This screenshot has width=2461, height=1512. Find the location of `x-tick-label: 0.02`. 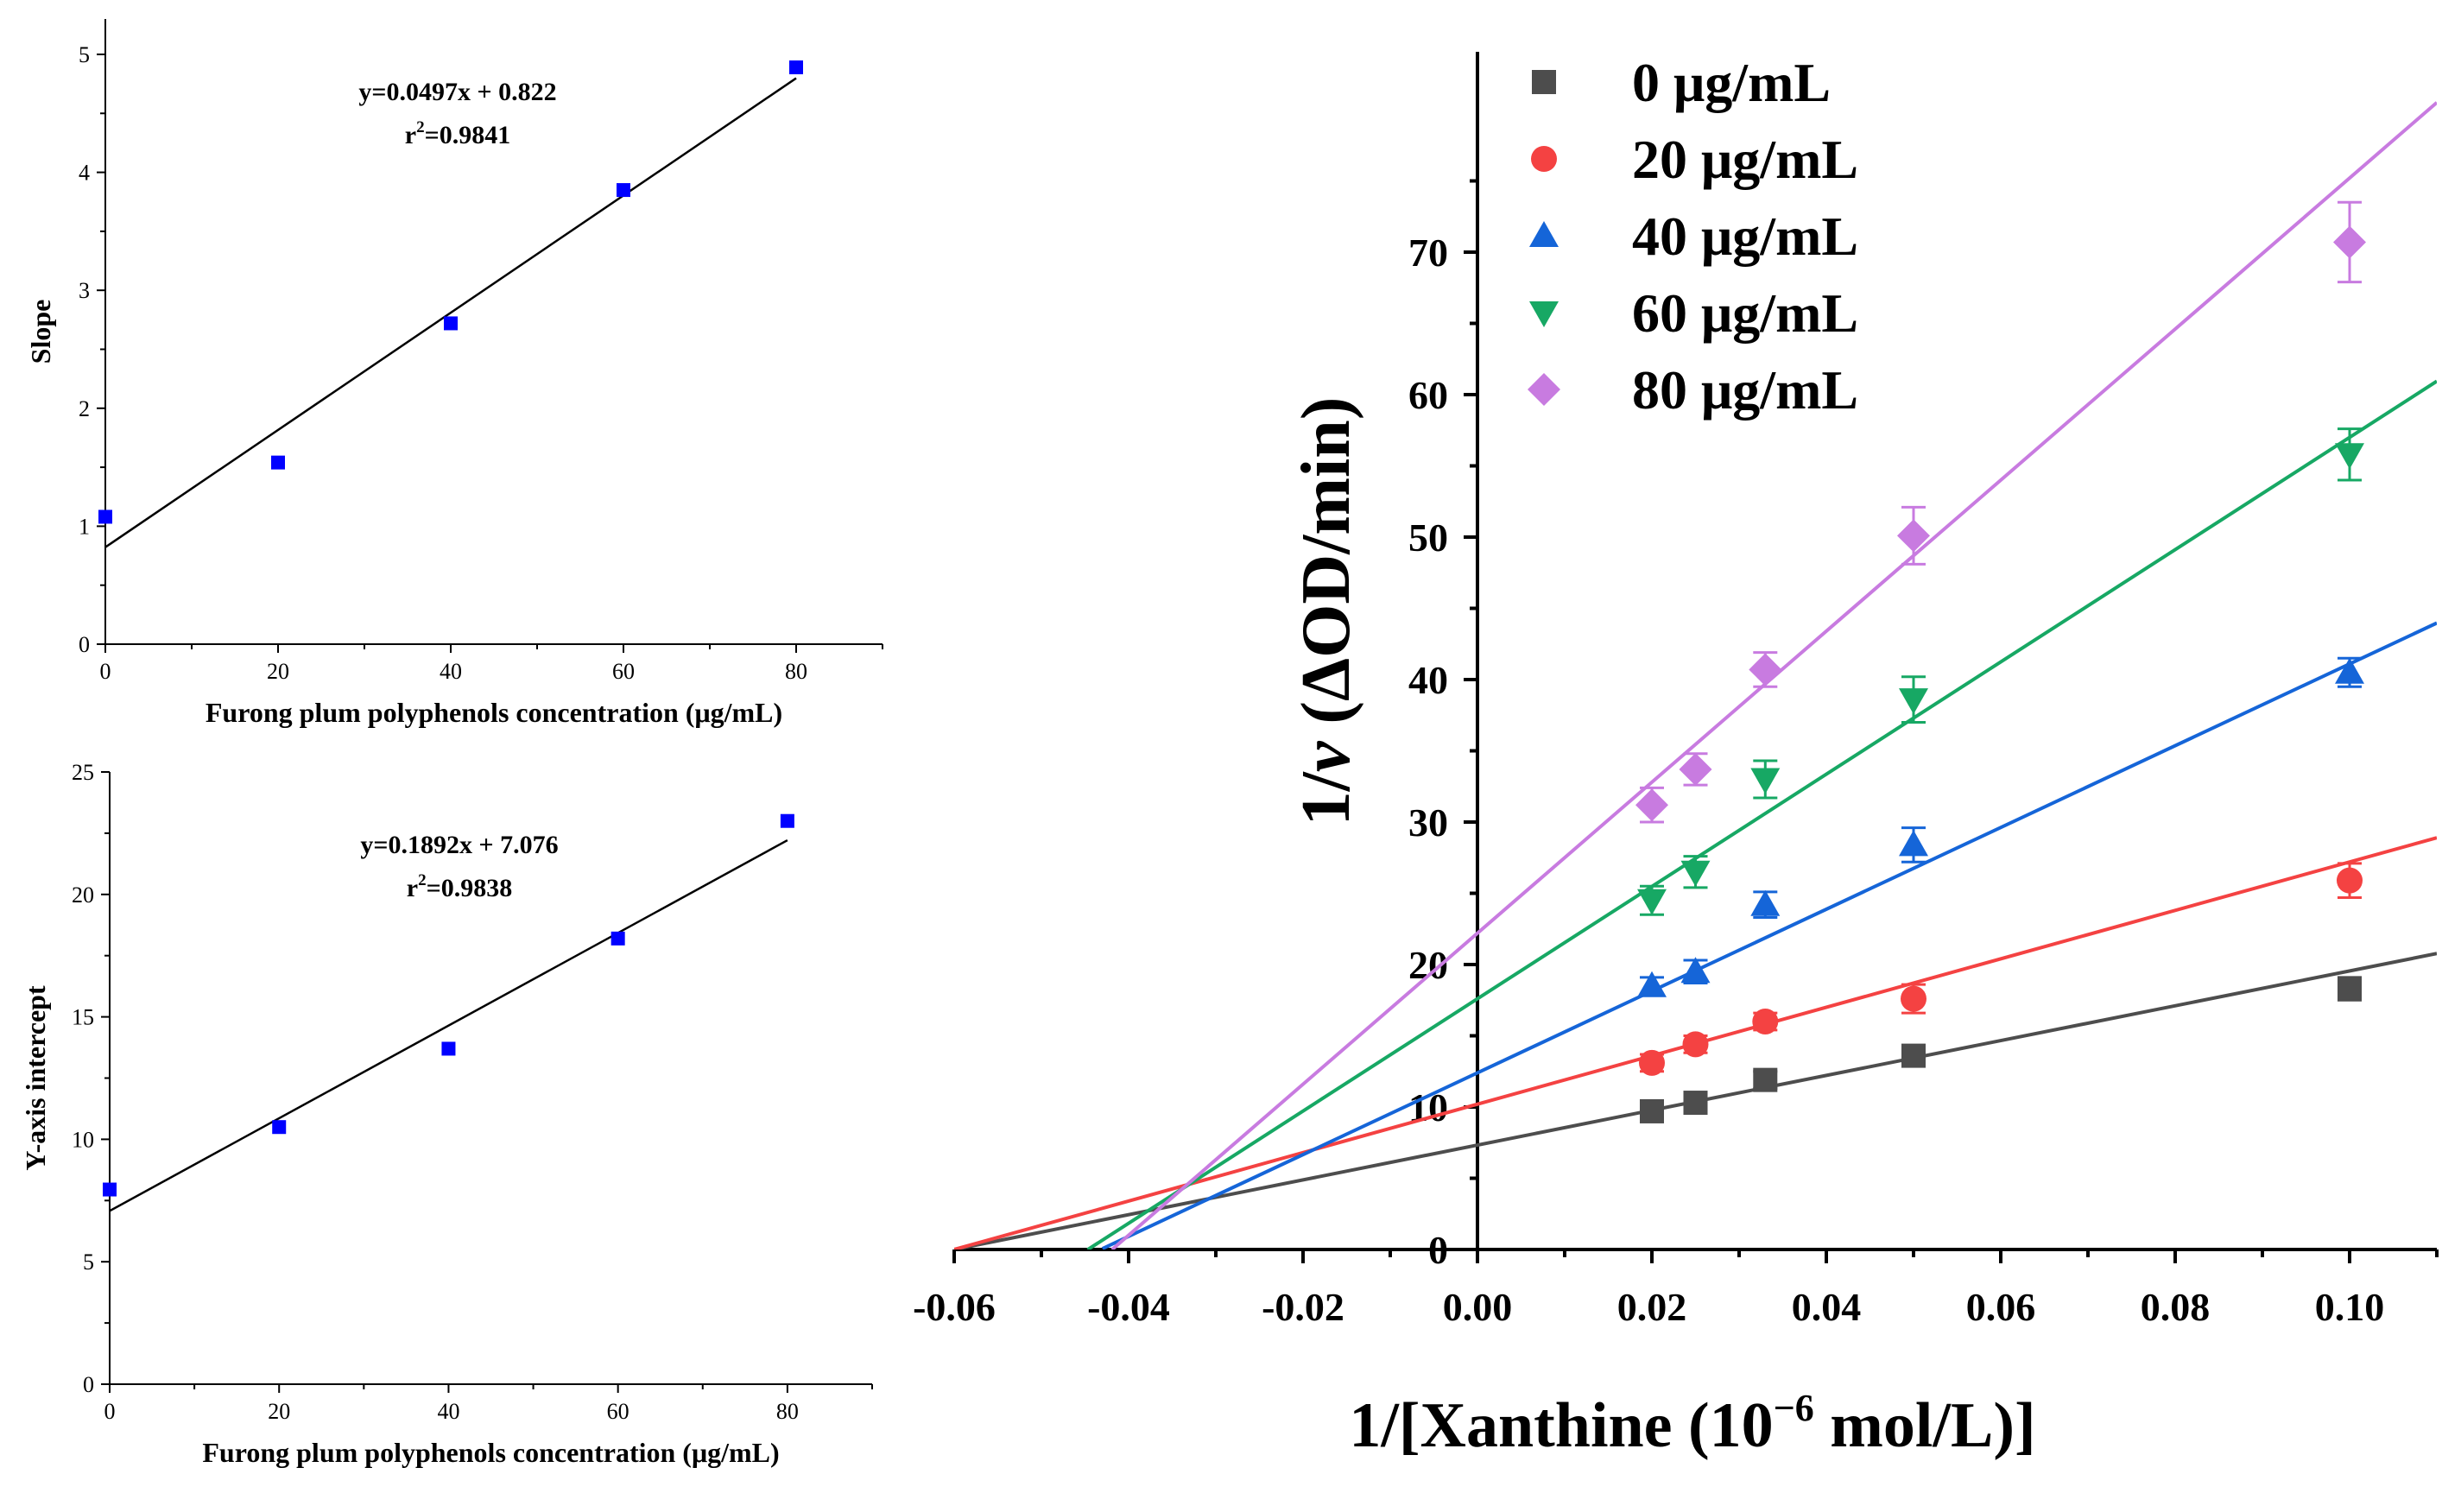

x-tick-label: 0.02 is located at coordinates (1652, 1307).